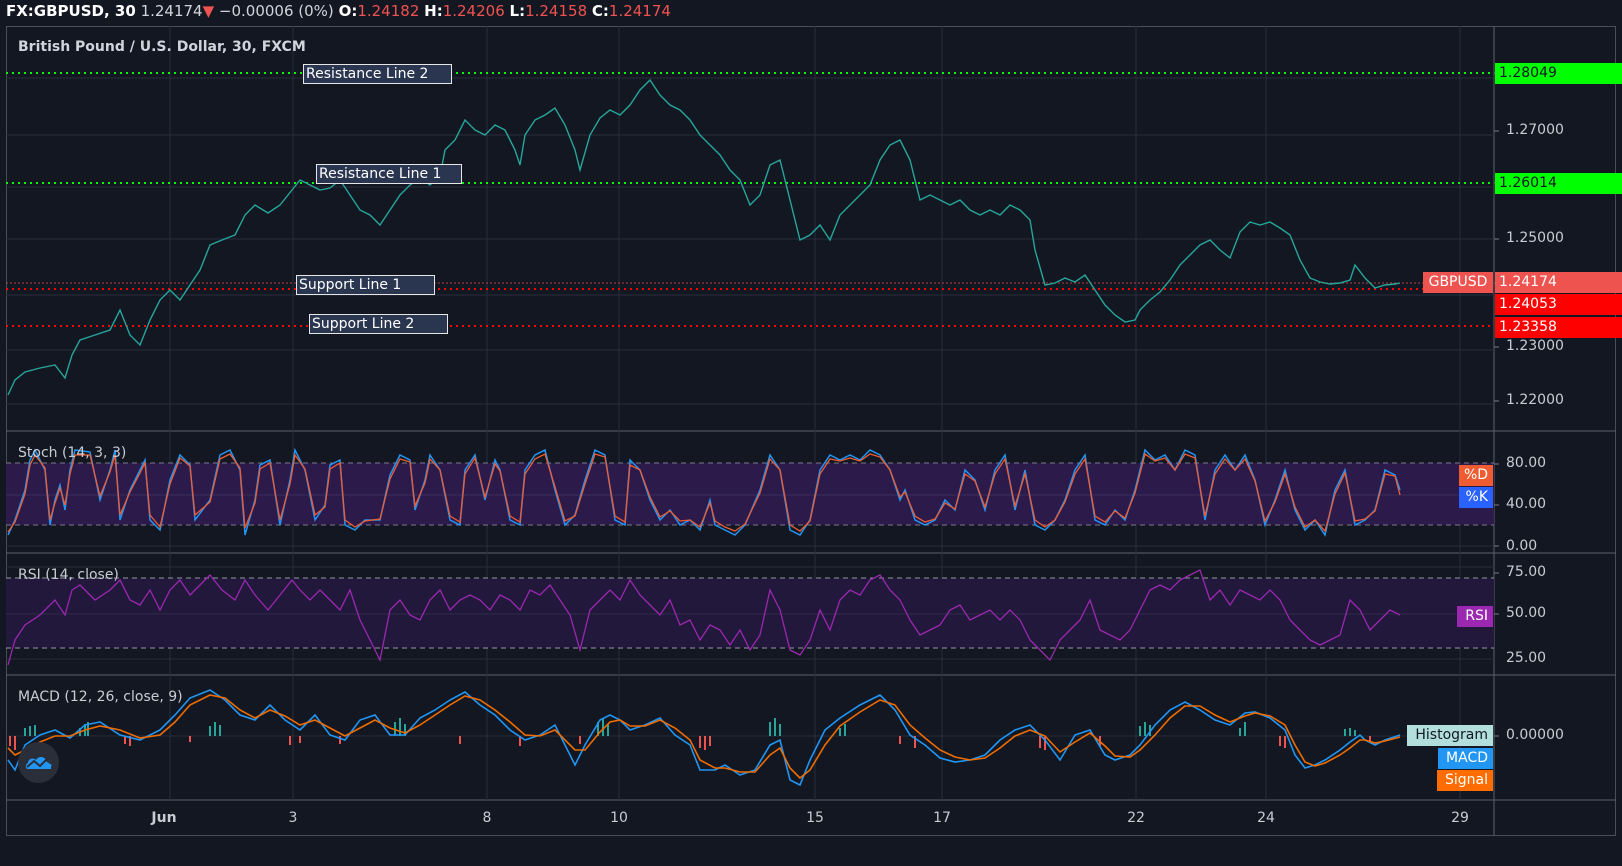  I want to click on open-value: 1.24182, so click(388, 11).